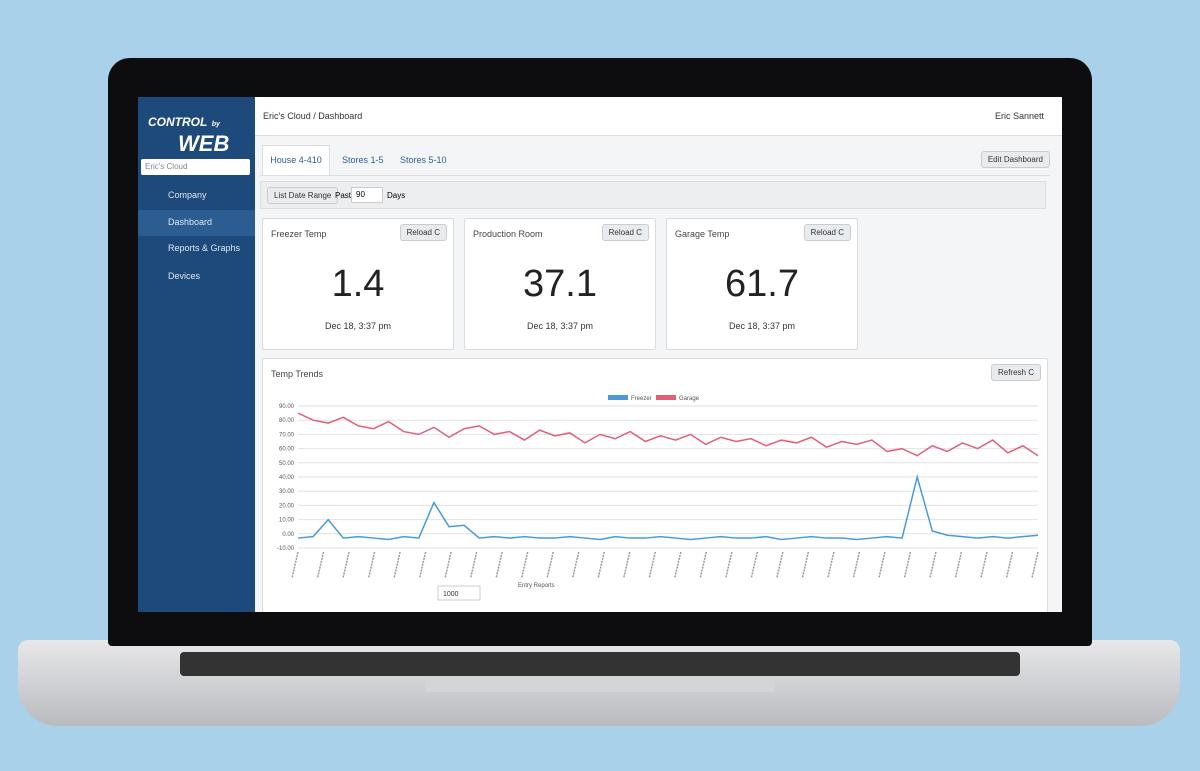 This screenshot has height=771, width=1200. I want to click on y-tick-label: 0.00, so click(288, 535).